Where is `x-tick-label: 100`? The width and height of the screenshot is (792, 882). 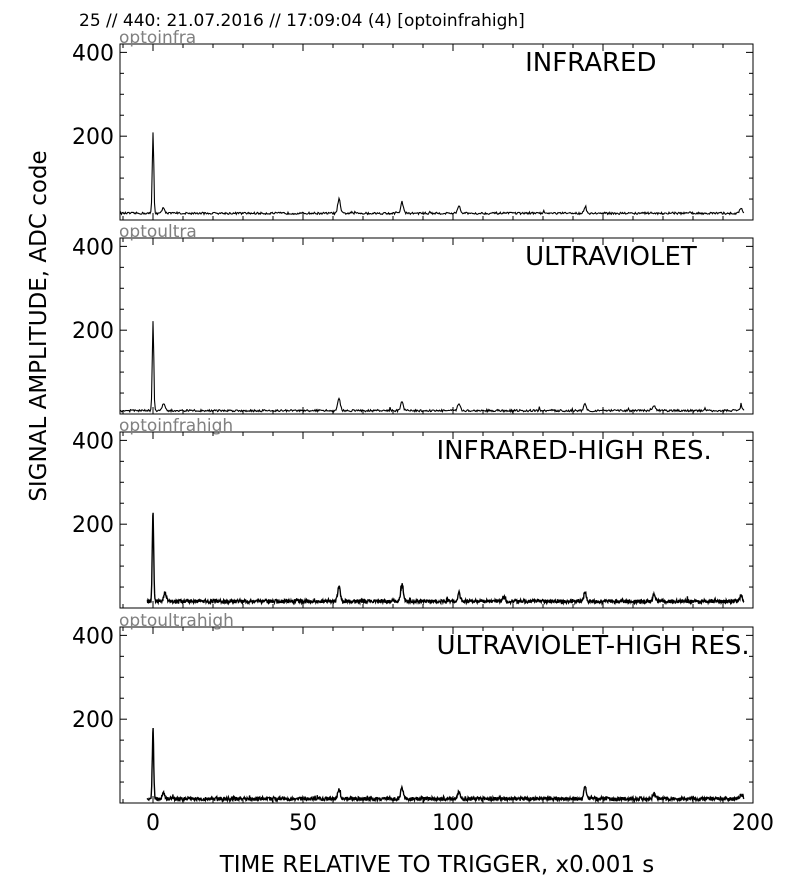
x-tick-label: 100 is located at coordinates (453, 823).